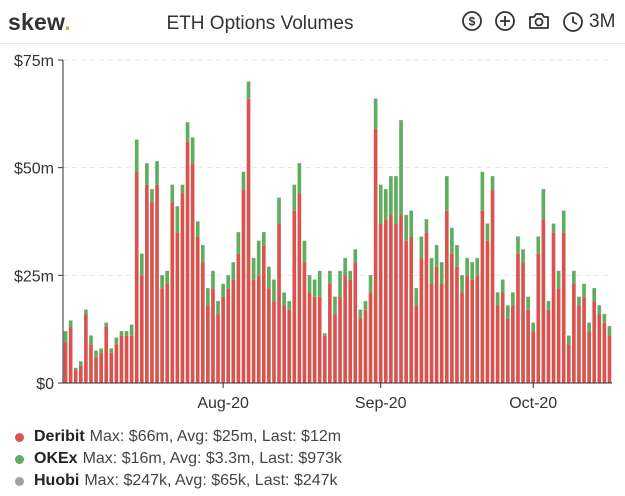 The height and width of the screenshot is (496, 625). What do you see at coordinates (39, 22) in the screenshot?
I see `skew-logo: skew.` at bounding box center [39, 22].